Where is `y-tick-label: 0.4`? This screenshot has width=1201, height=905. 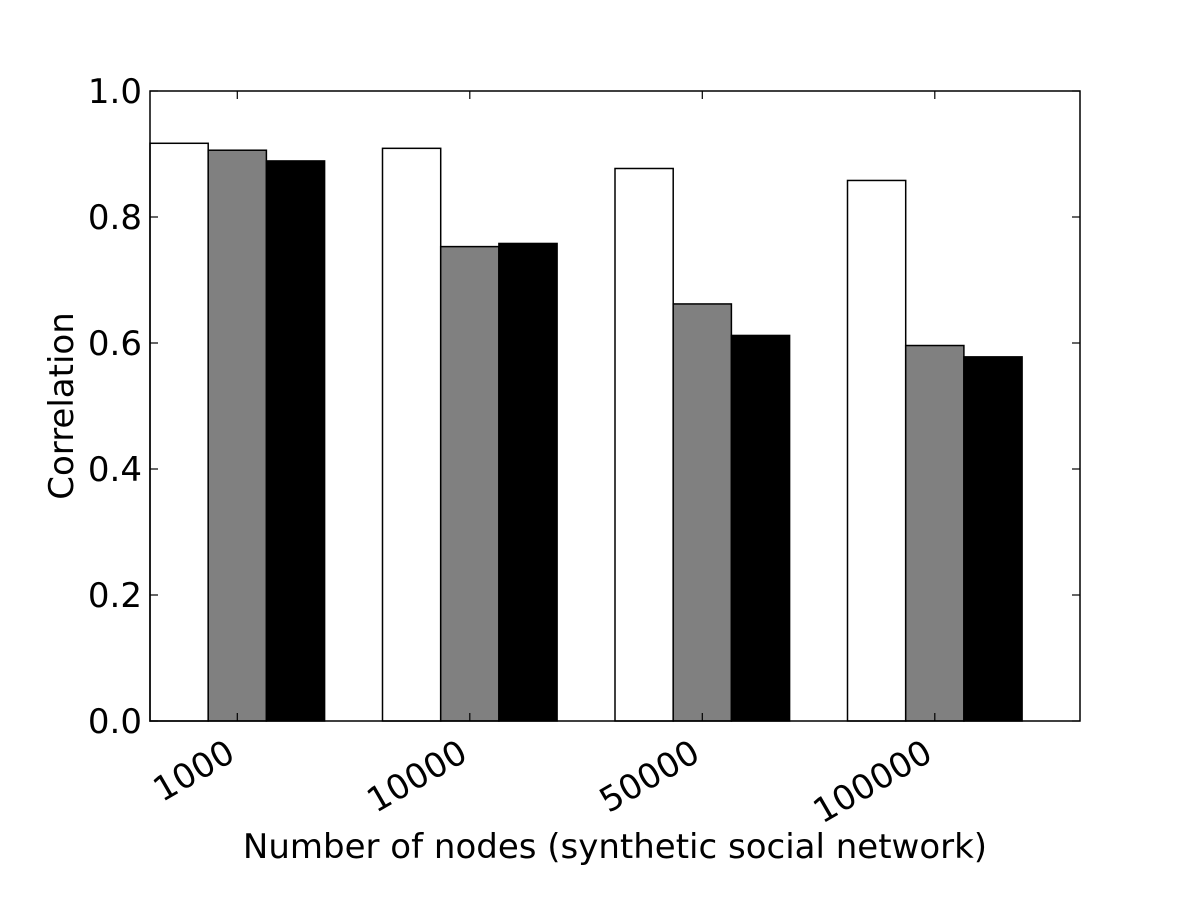 y-tick-label: 0.4 is located at coordinates (115, 470).